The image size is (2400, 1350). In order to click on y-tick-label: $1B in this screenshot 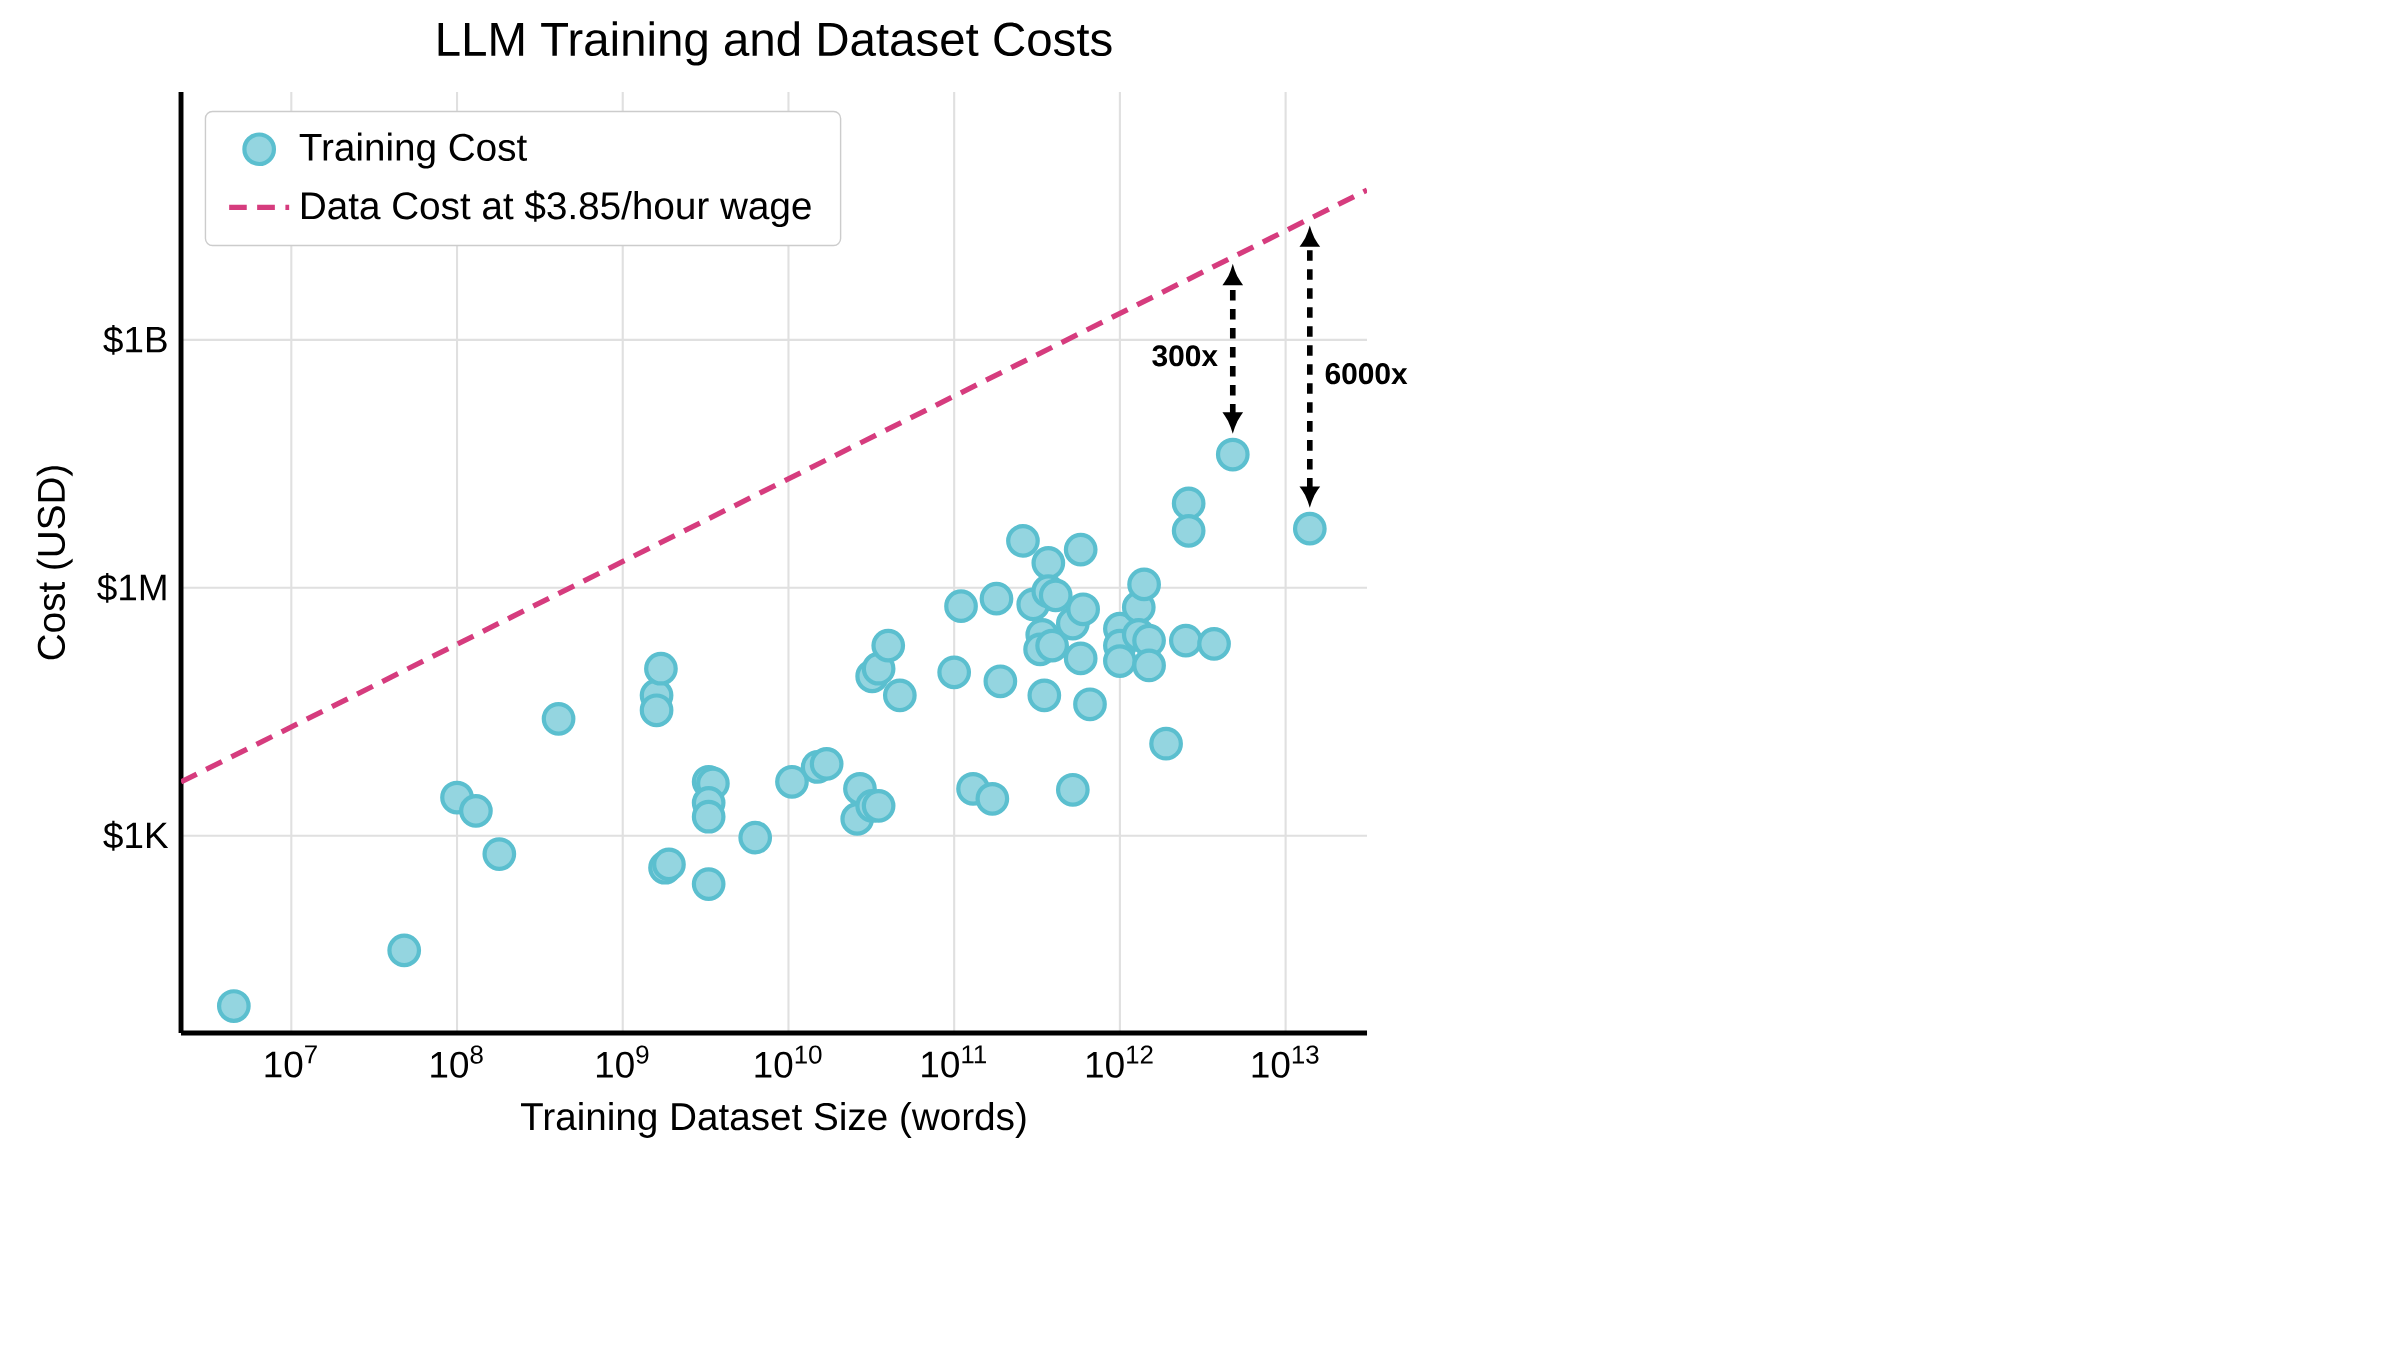, I will do `click(135, 340)`.